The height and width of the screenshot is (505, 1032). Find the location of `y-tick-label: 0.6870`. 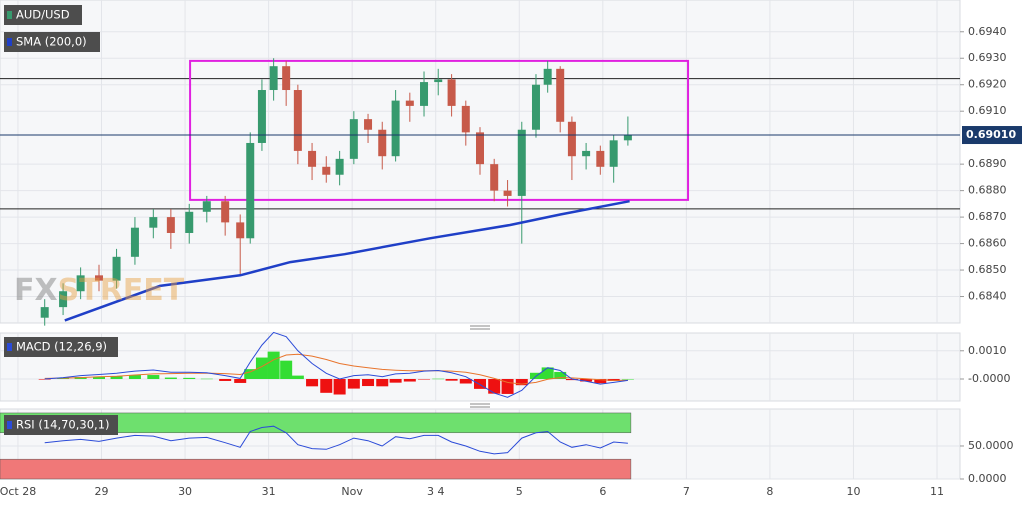

y-tick-label: 0.6870 is located at coordinates (987, 216).